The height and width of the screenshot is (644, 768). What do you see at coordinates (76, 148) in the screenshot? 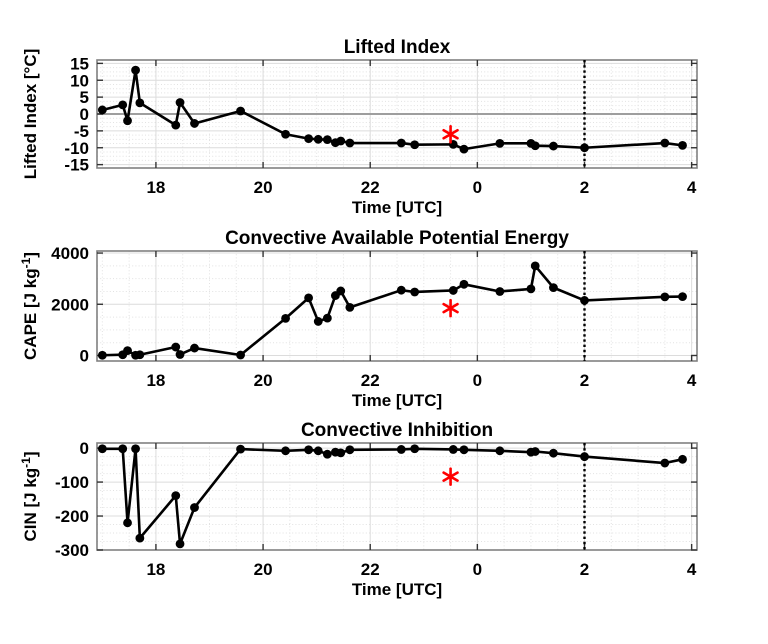
I see `svg-text: -10` at bounding box center [76, 148].